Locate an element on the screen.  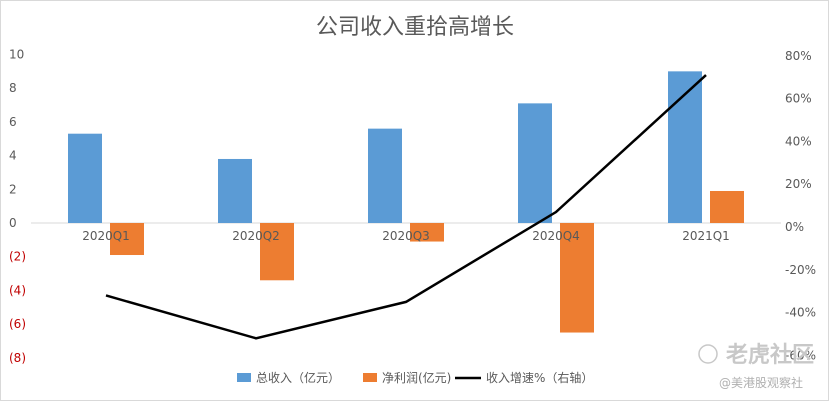
left-axis: 10 8 6 4 2 0 (2) (4) (6) (8) is located at coordinates (17, 206).